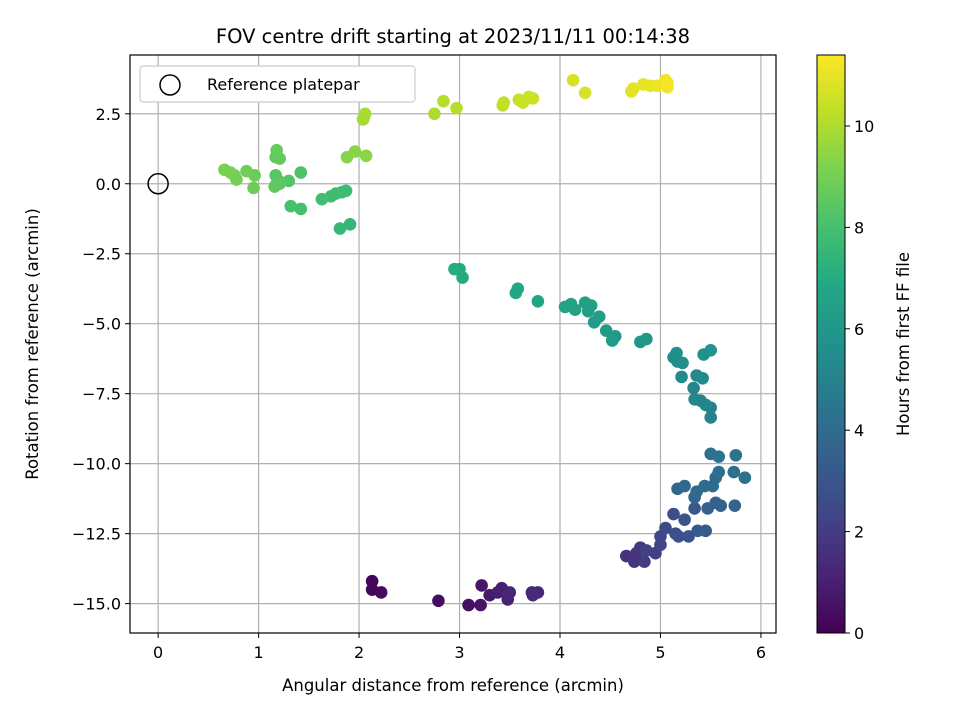 The image size is (960, 720). Describe the element at coordinates (864, 126) in the screenshot. I see `colorbar-tick-label: 10` at that location.